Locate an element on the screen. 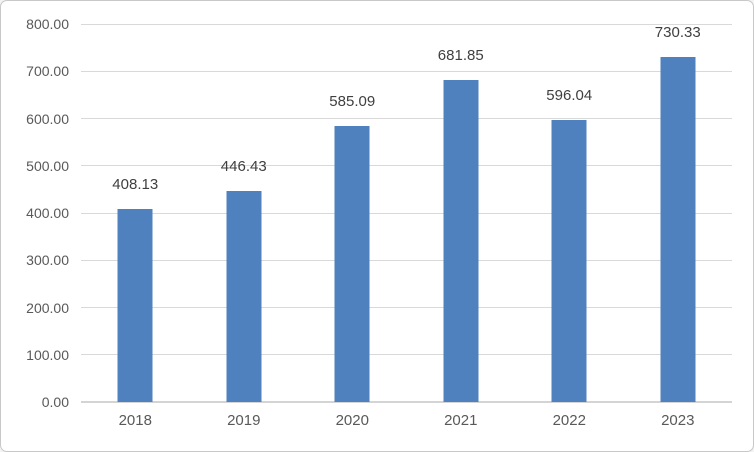 This screenshot has height=452, width=754. bar-2021 is located at coordinates (461, 240).